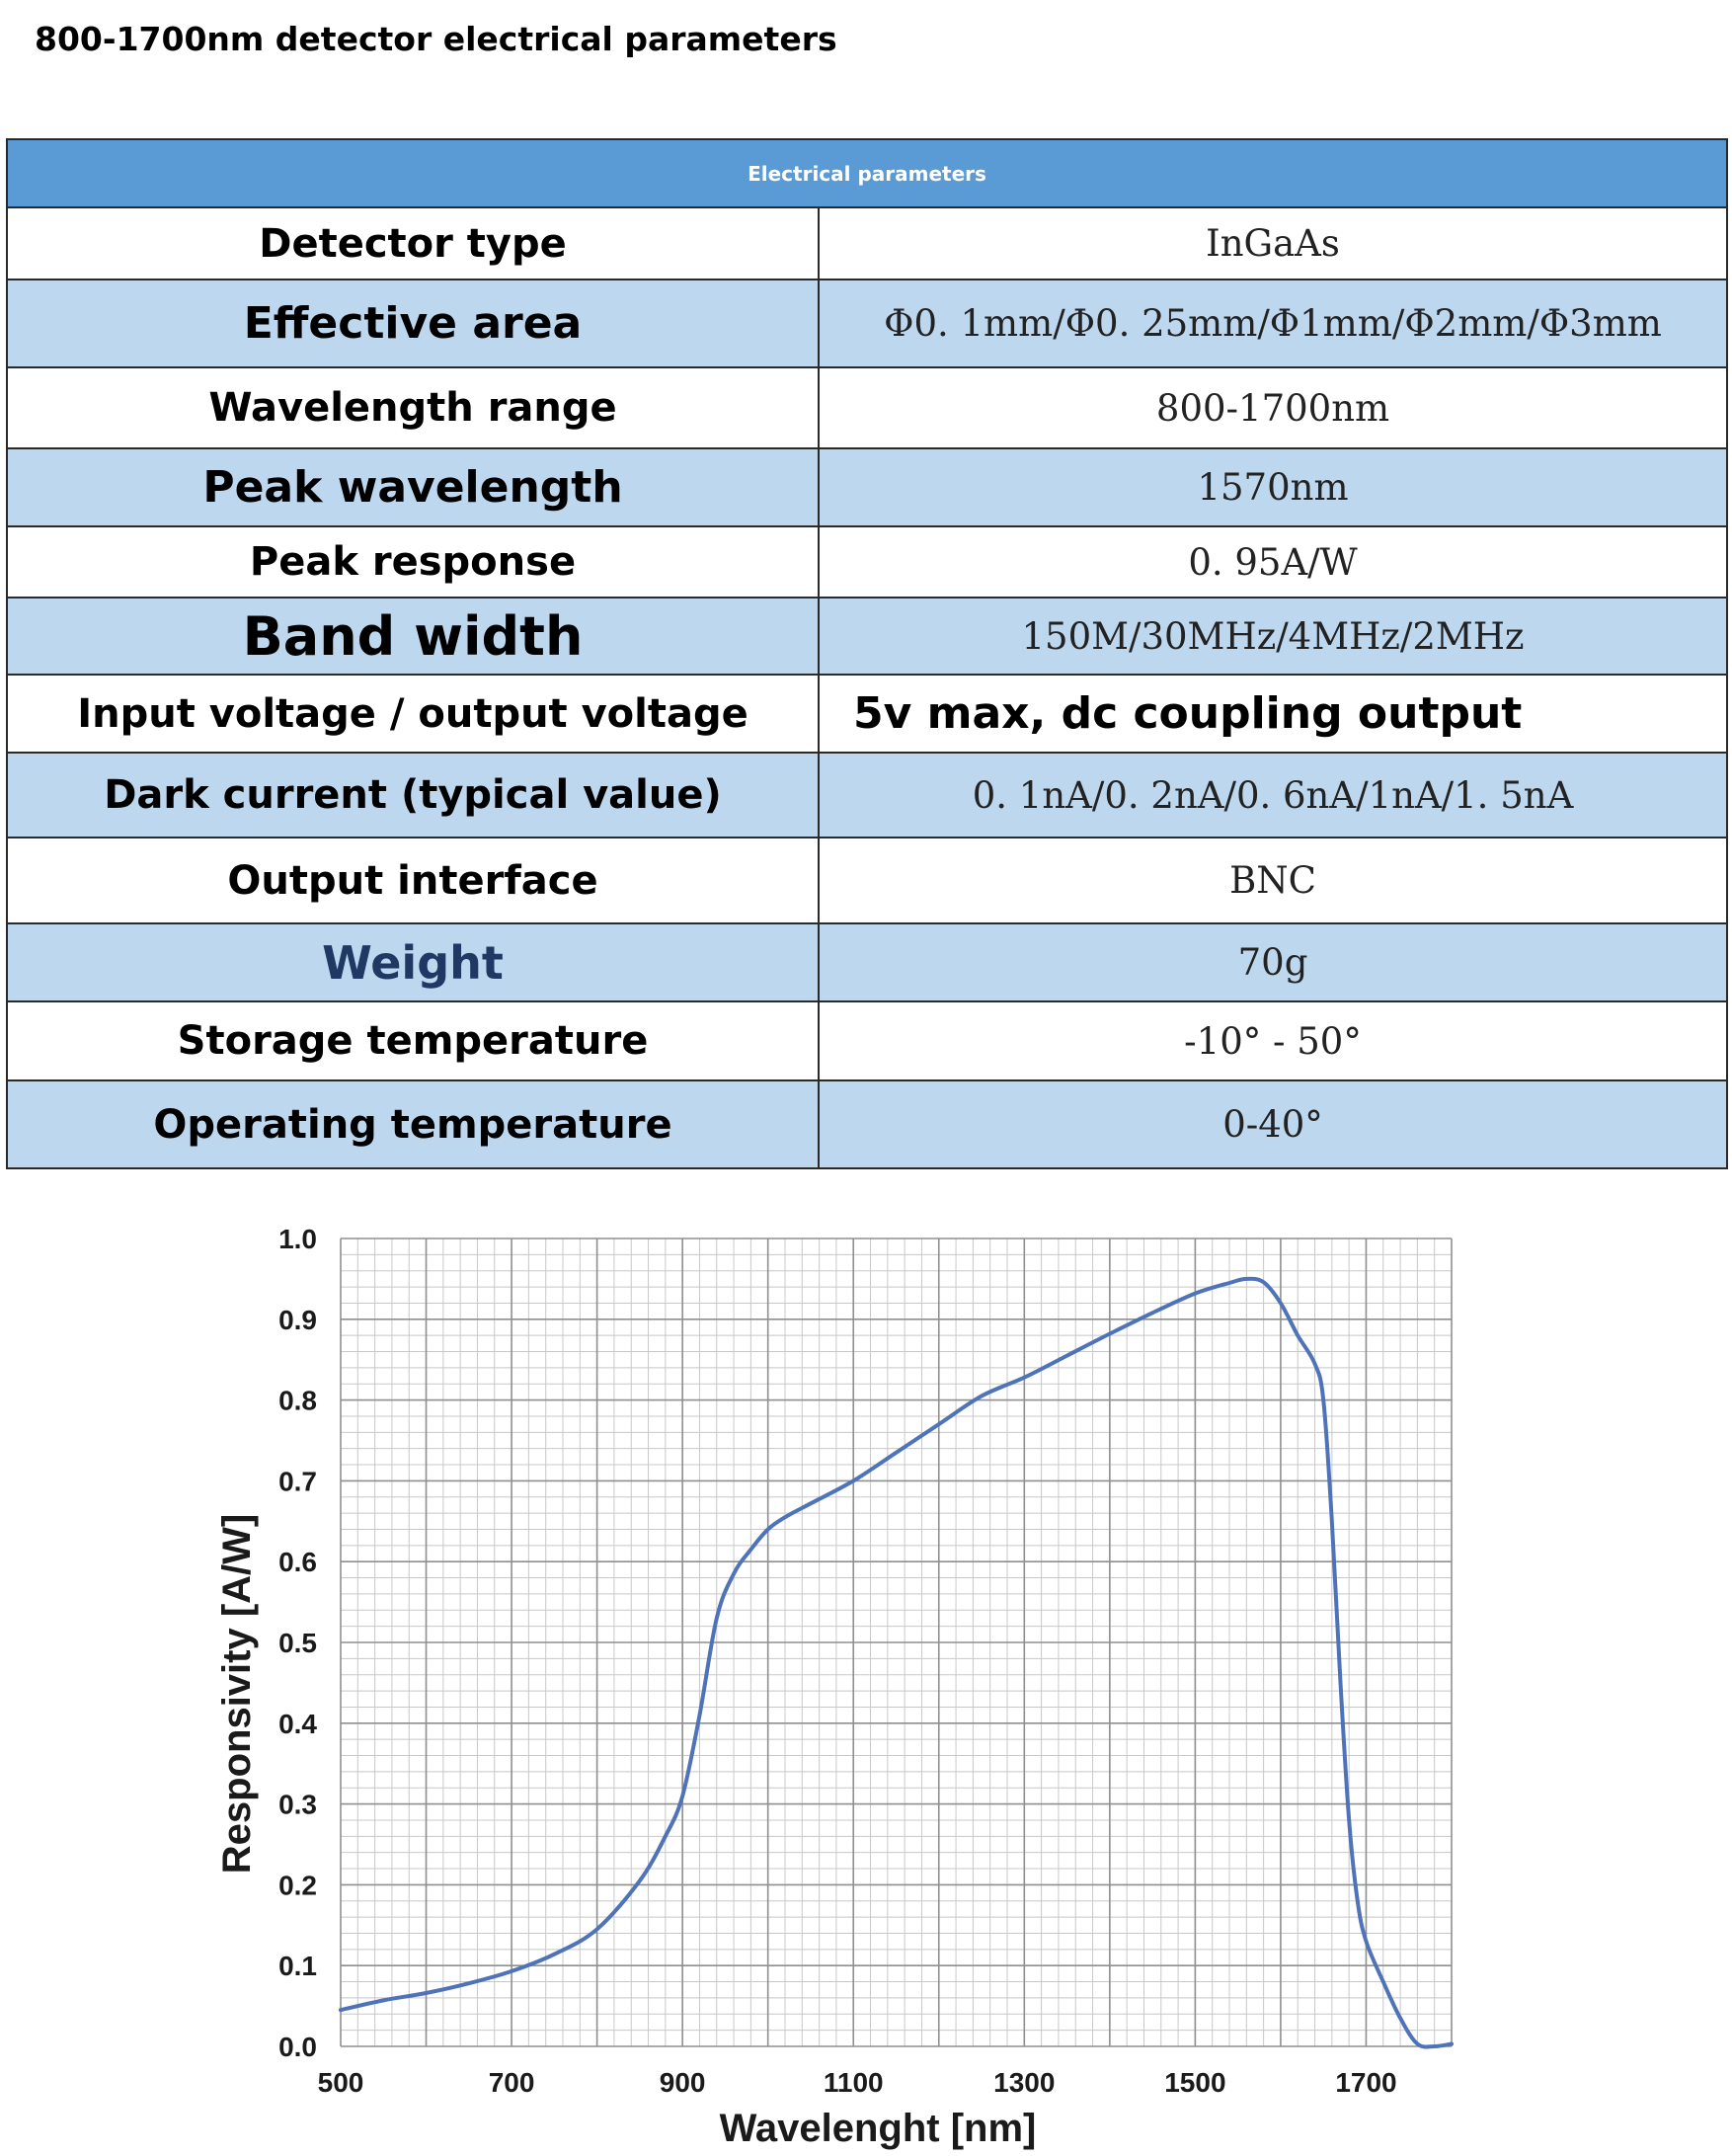 Image resolution: width=1732 pixels, height=2156 pixels. Describe the element at coordinates (413, 487) in the screenshot. I see `row-label-peak-wavelength: Peak wavelength` at that location.